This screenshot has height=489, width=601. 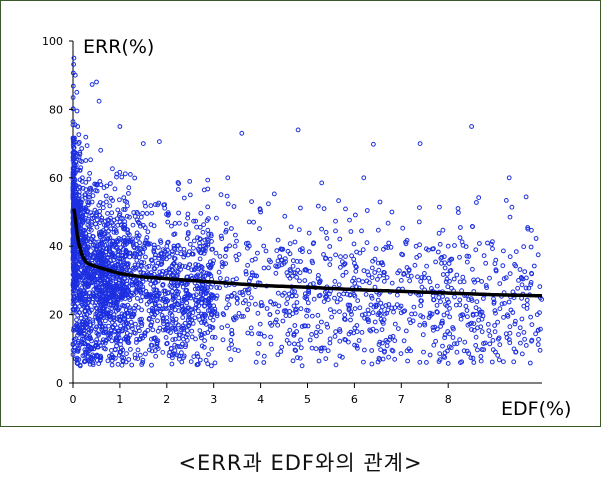 What do you see at coordinates (401, 399) in the screenshot?
I see `x-tick-label: 7` at bounding box center [401, 399].